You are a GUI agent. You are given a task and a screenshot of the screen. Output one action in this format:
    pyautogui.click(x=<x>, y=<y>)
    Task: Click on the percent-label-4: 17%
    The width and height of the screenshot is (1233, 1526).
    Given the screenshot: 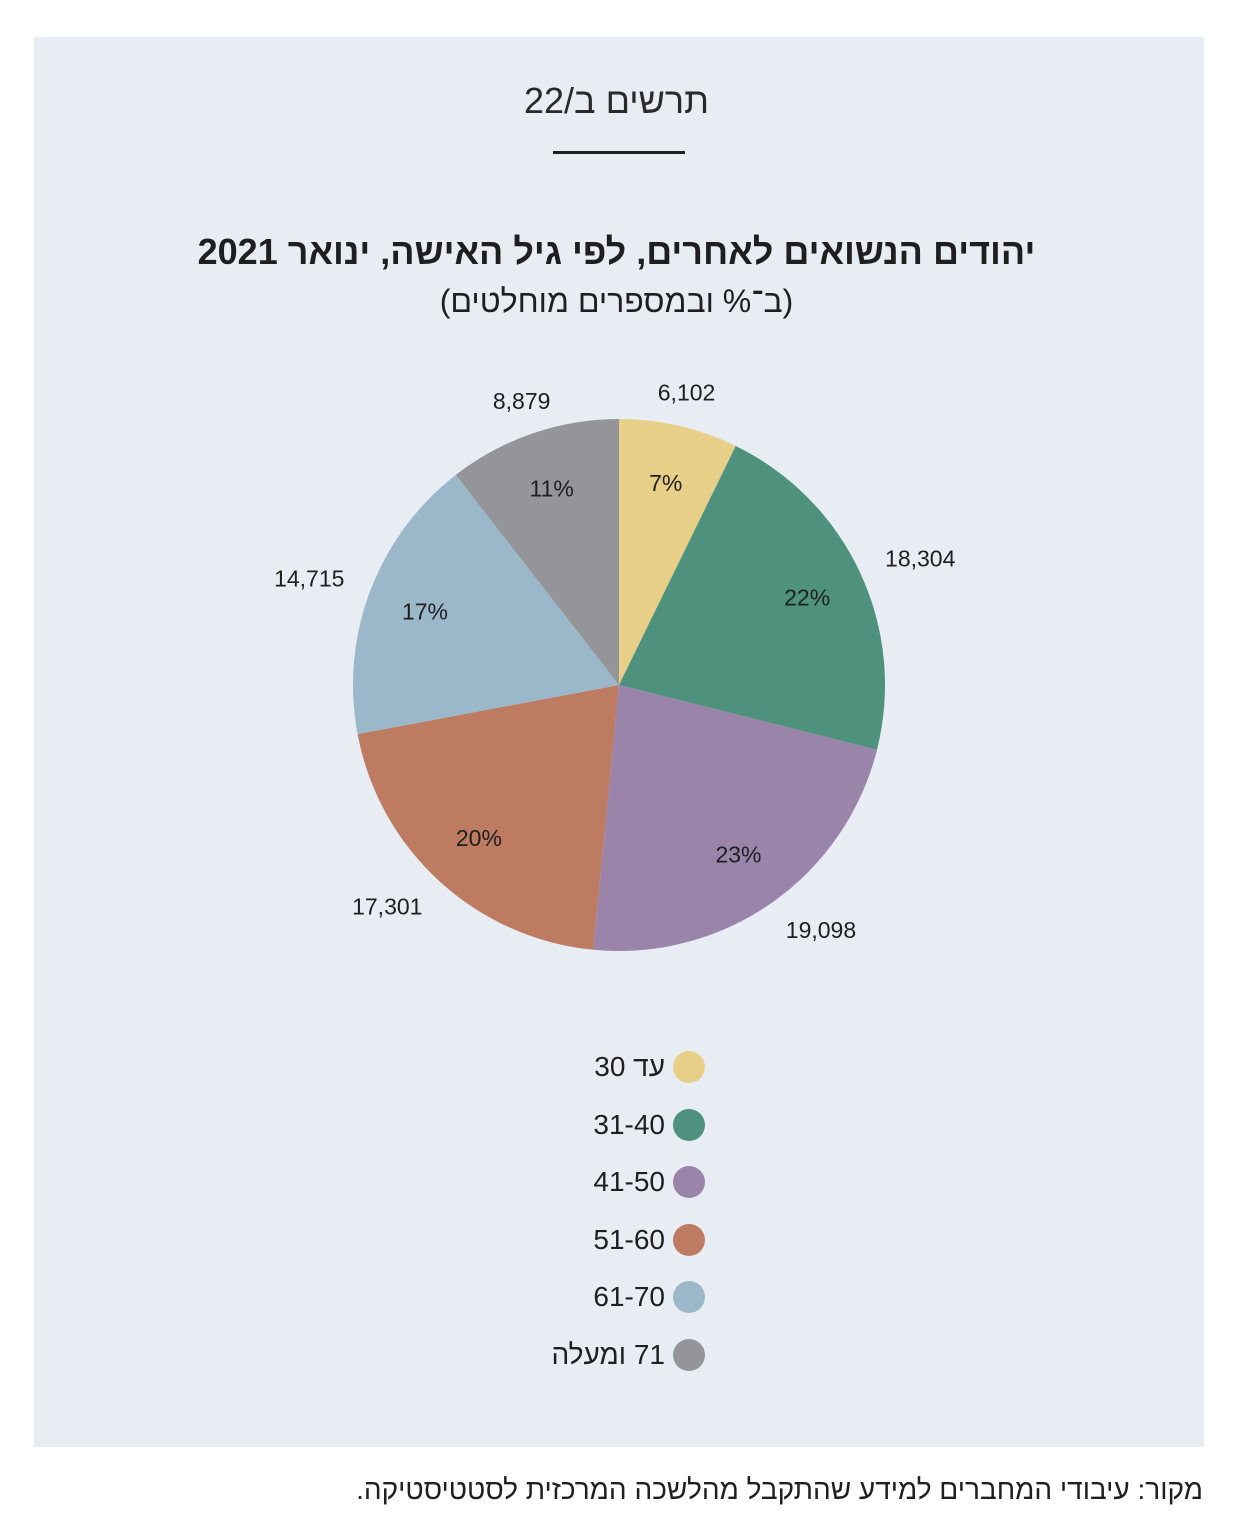 What is the action you would take?
    pyautogui.click(x=425, y=612)
    